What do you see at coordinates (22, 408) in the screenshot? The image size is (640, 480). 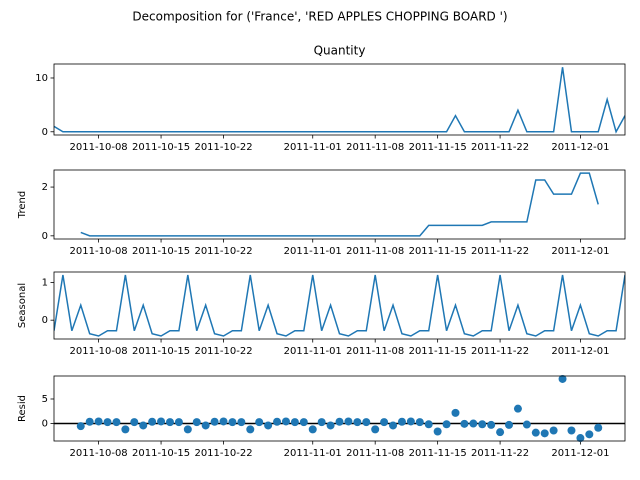 I see `y-axis-label: Resid` at bounding box center [22, 408].